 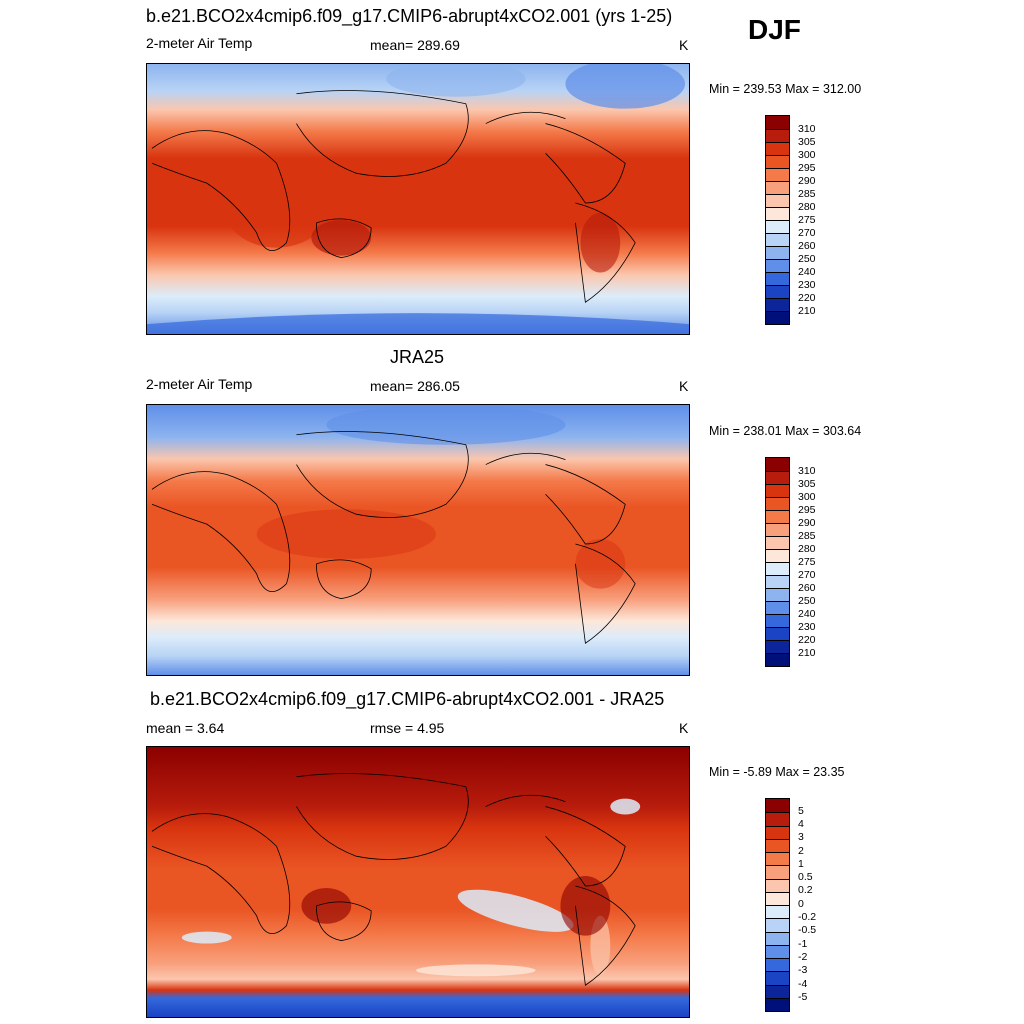 I want to click on panel2-units: K, so click(x=684, y=386).